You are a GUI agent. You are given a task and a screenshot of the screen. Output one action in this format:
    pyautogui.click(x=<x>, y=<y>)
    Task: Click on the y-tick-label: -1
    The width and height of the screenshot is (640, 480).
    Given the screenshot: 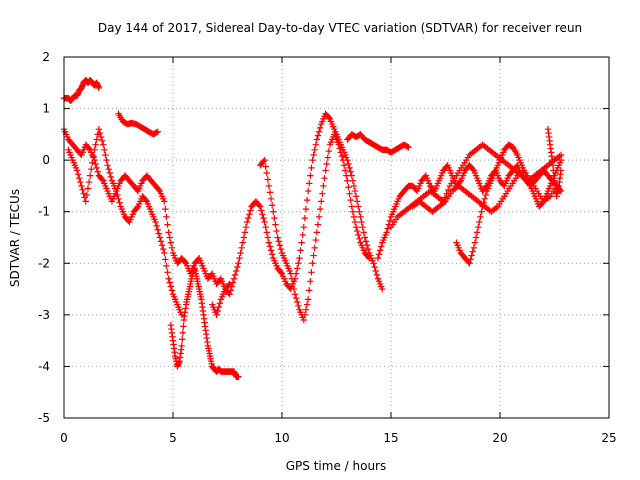 What is the action you would take?
    pyautogui.click(x=44, y=212)
    